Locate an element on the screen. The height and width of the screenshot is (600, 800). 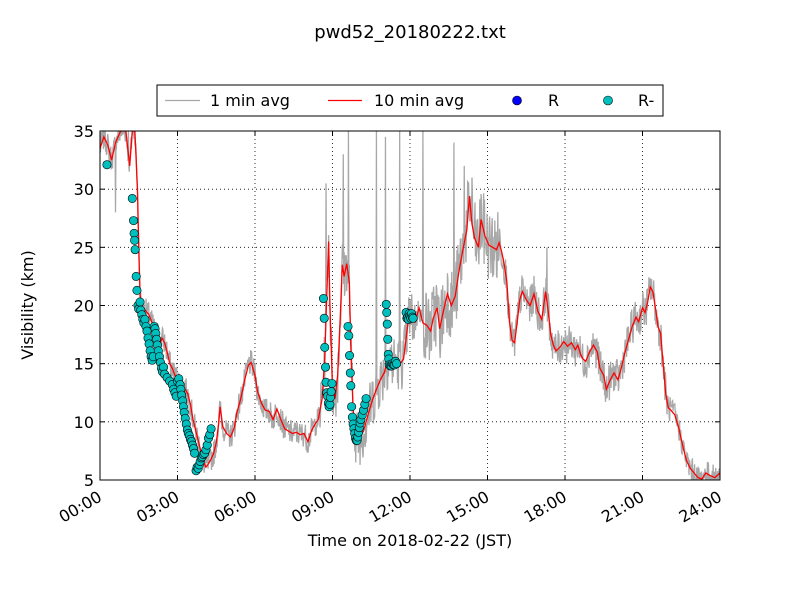
legend-box is located at coordinates (410, 100).